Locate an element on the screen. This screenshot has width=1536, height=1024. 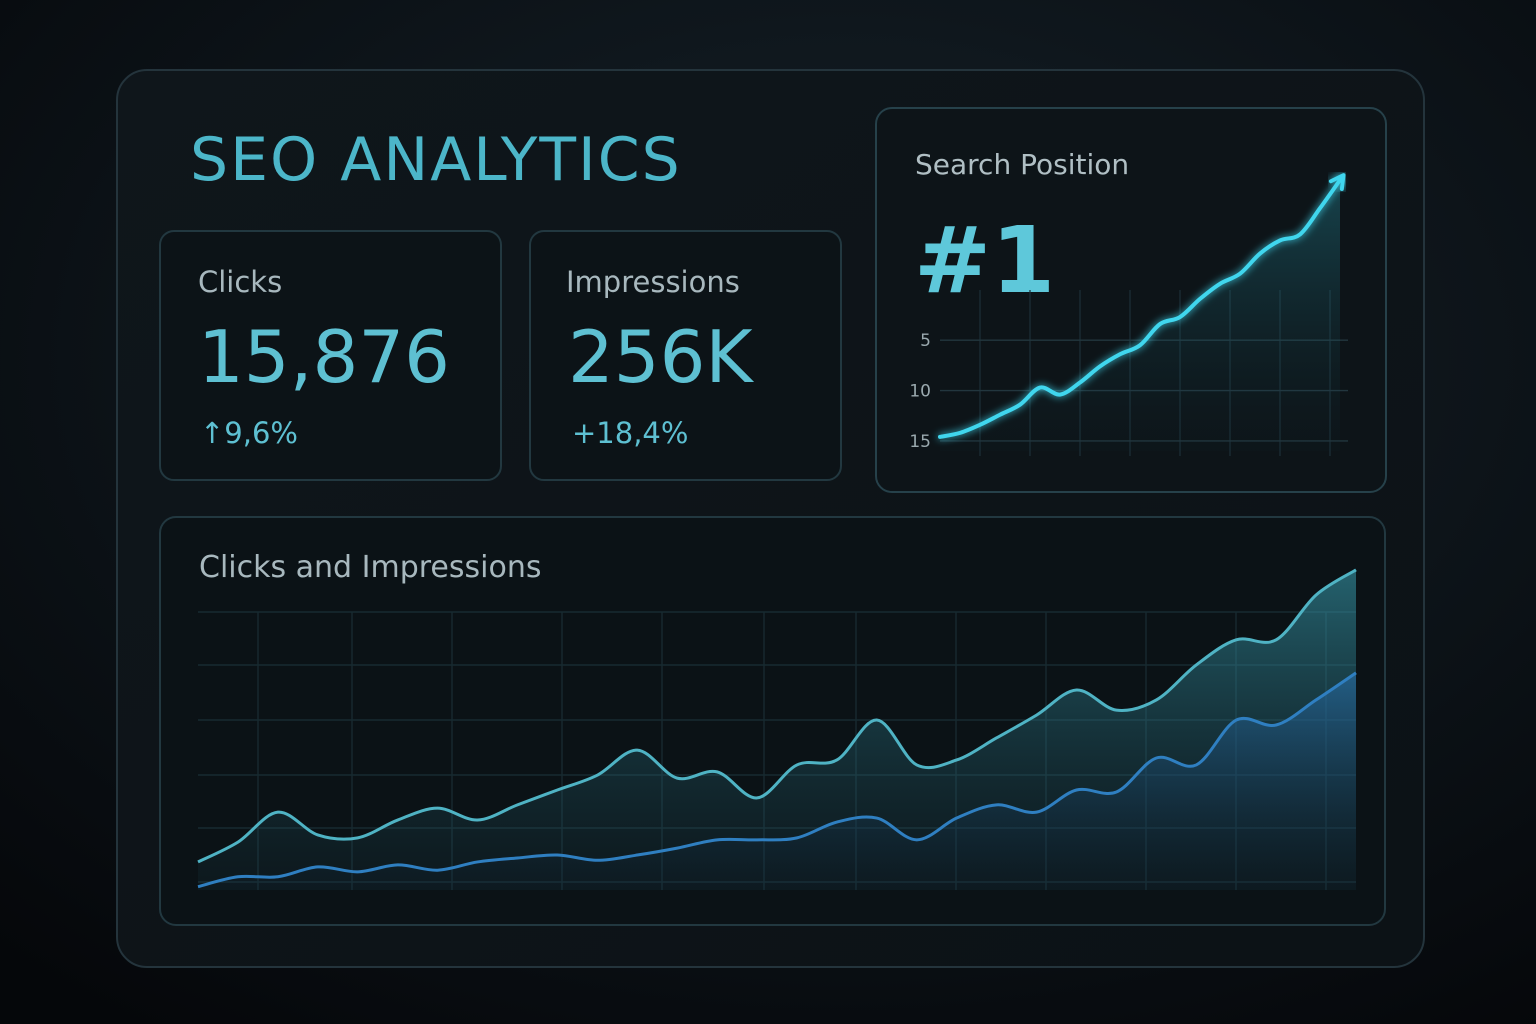
card-change: ↑9,6% is located at coordinates (249, 433).